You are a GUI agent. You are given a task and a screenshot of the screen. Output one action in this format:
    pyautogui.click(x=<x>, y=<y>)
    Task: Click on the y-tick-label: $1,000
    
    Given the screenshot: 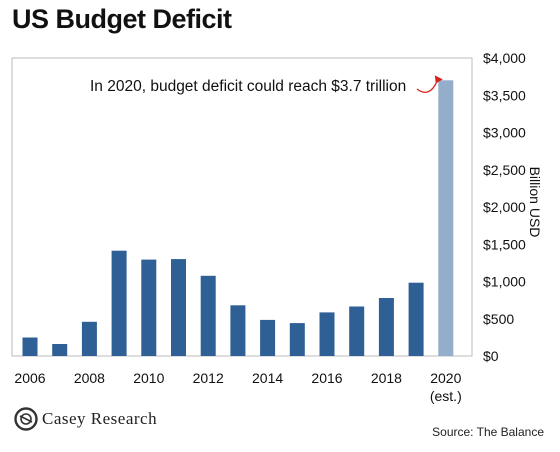 What is the action you would take?
    pyautogui.click(x=504, y=282)
    